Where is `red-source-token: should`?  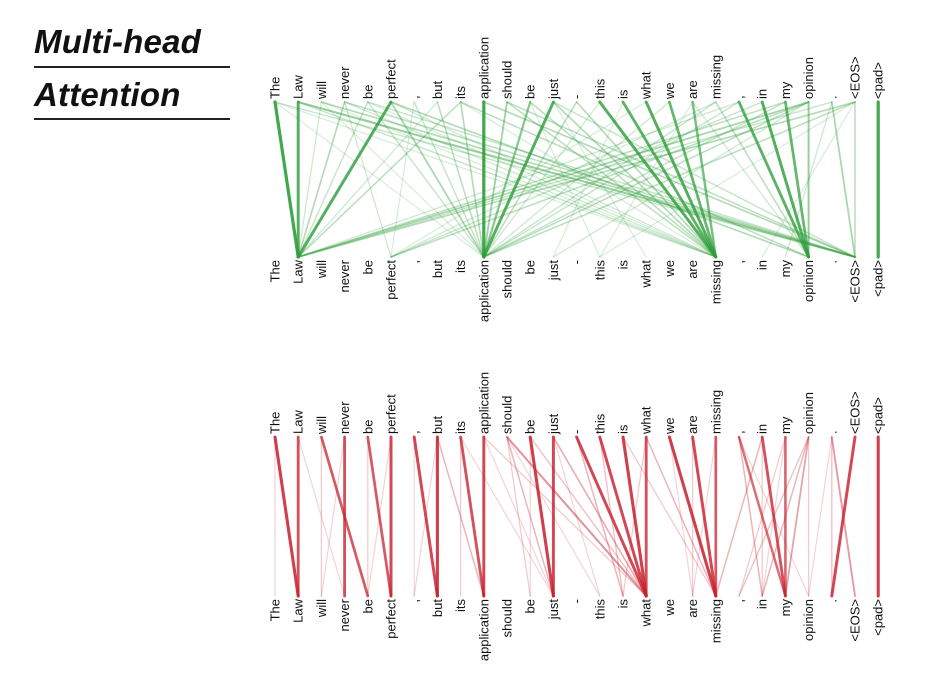
red-source-token: should is located at coordinates (507, 415).